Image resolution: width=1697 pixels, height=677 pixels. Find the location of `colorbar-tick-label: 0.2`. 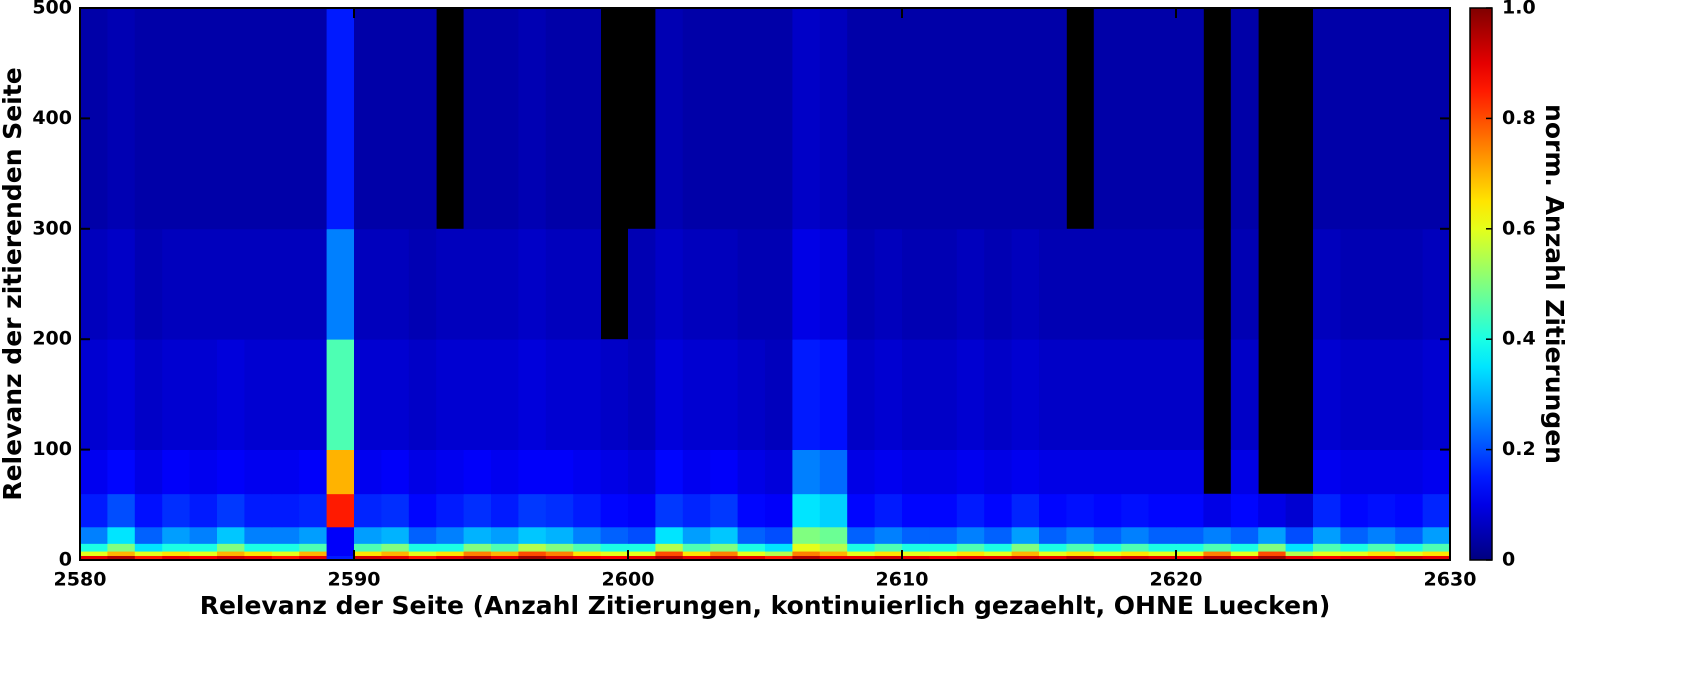

colorbar-tick-label: 0.2 is located at coordinates (1519, 449).